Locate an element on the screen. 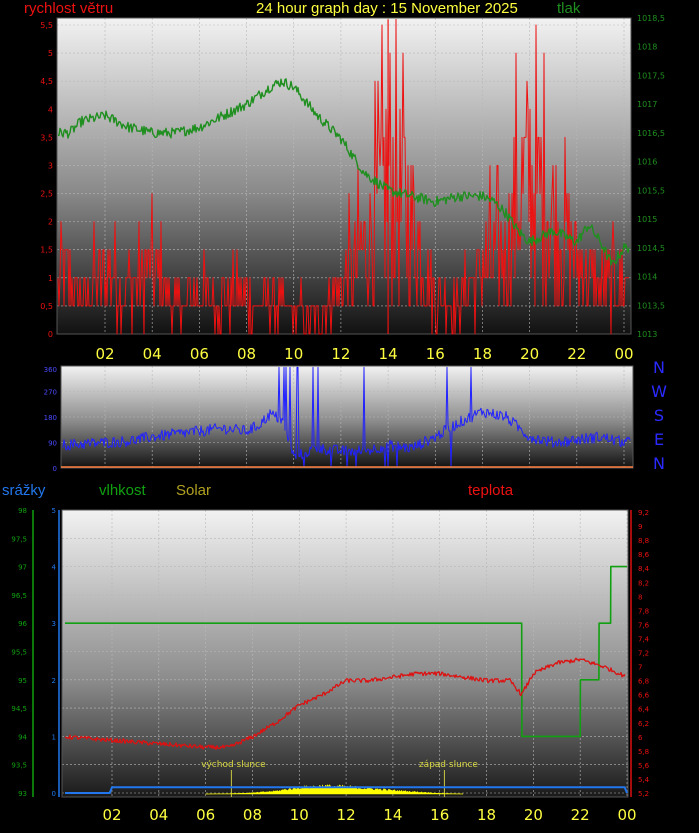 The height and width of the screenshot is (833, 699). temperature-label: teplota is located at coordinates (491, 490).